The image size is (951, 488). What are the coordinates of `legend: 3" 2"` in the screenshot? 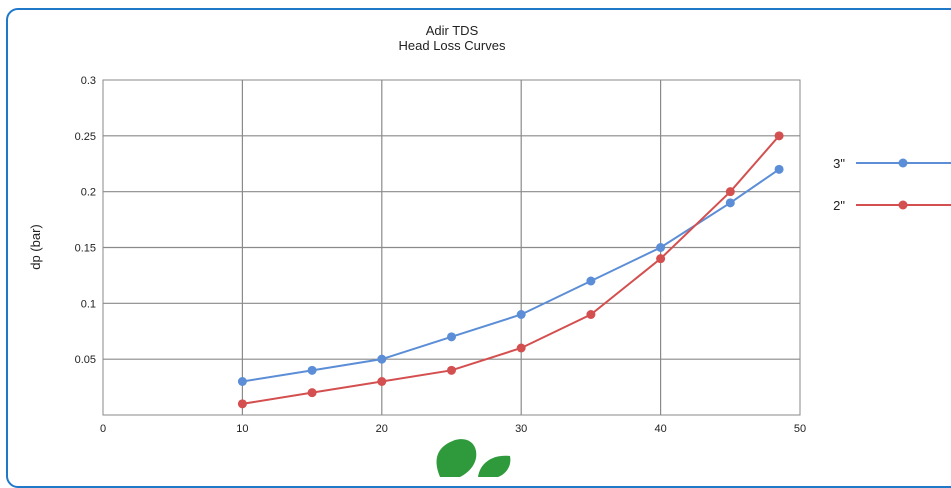 It's located at (892, 184).